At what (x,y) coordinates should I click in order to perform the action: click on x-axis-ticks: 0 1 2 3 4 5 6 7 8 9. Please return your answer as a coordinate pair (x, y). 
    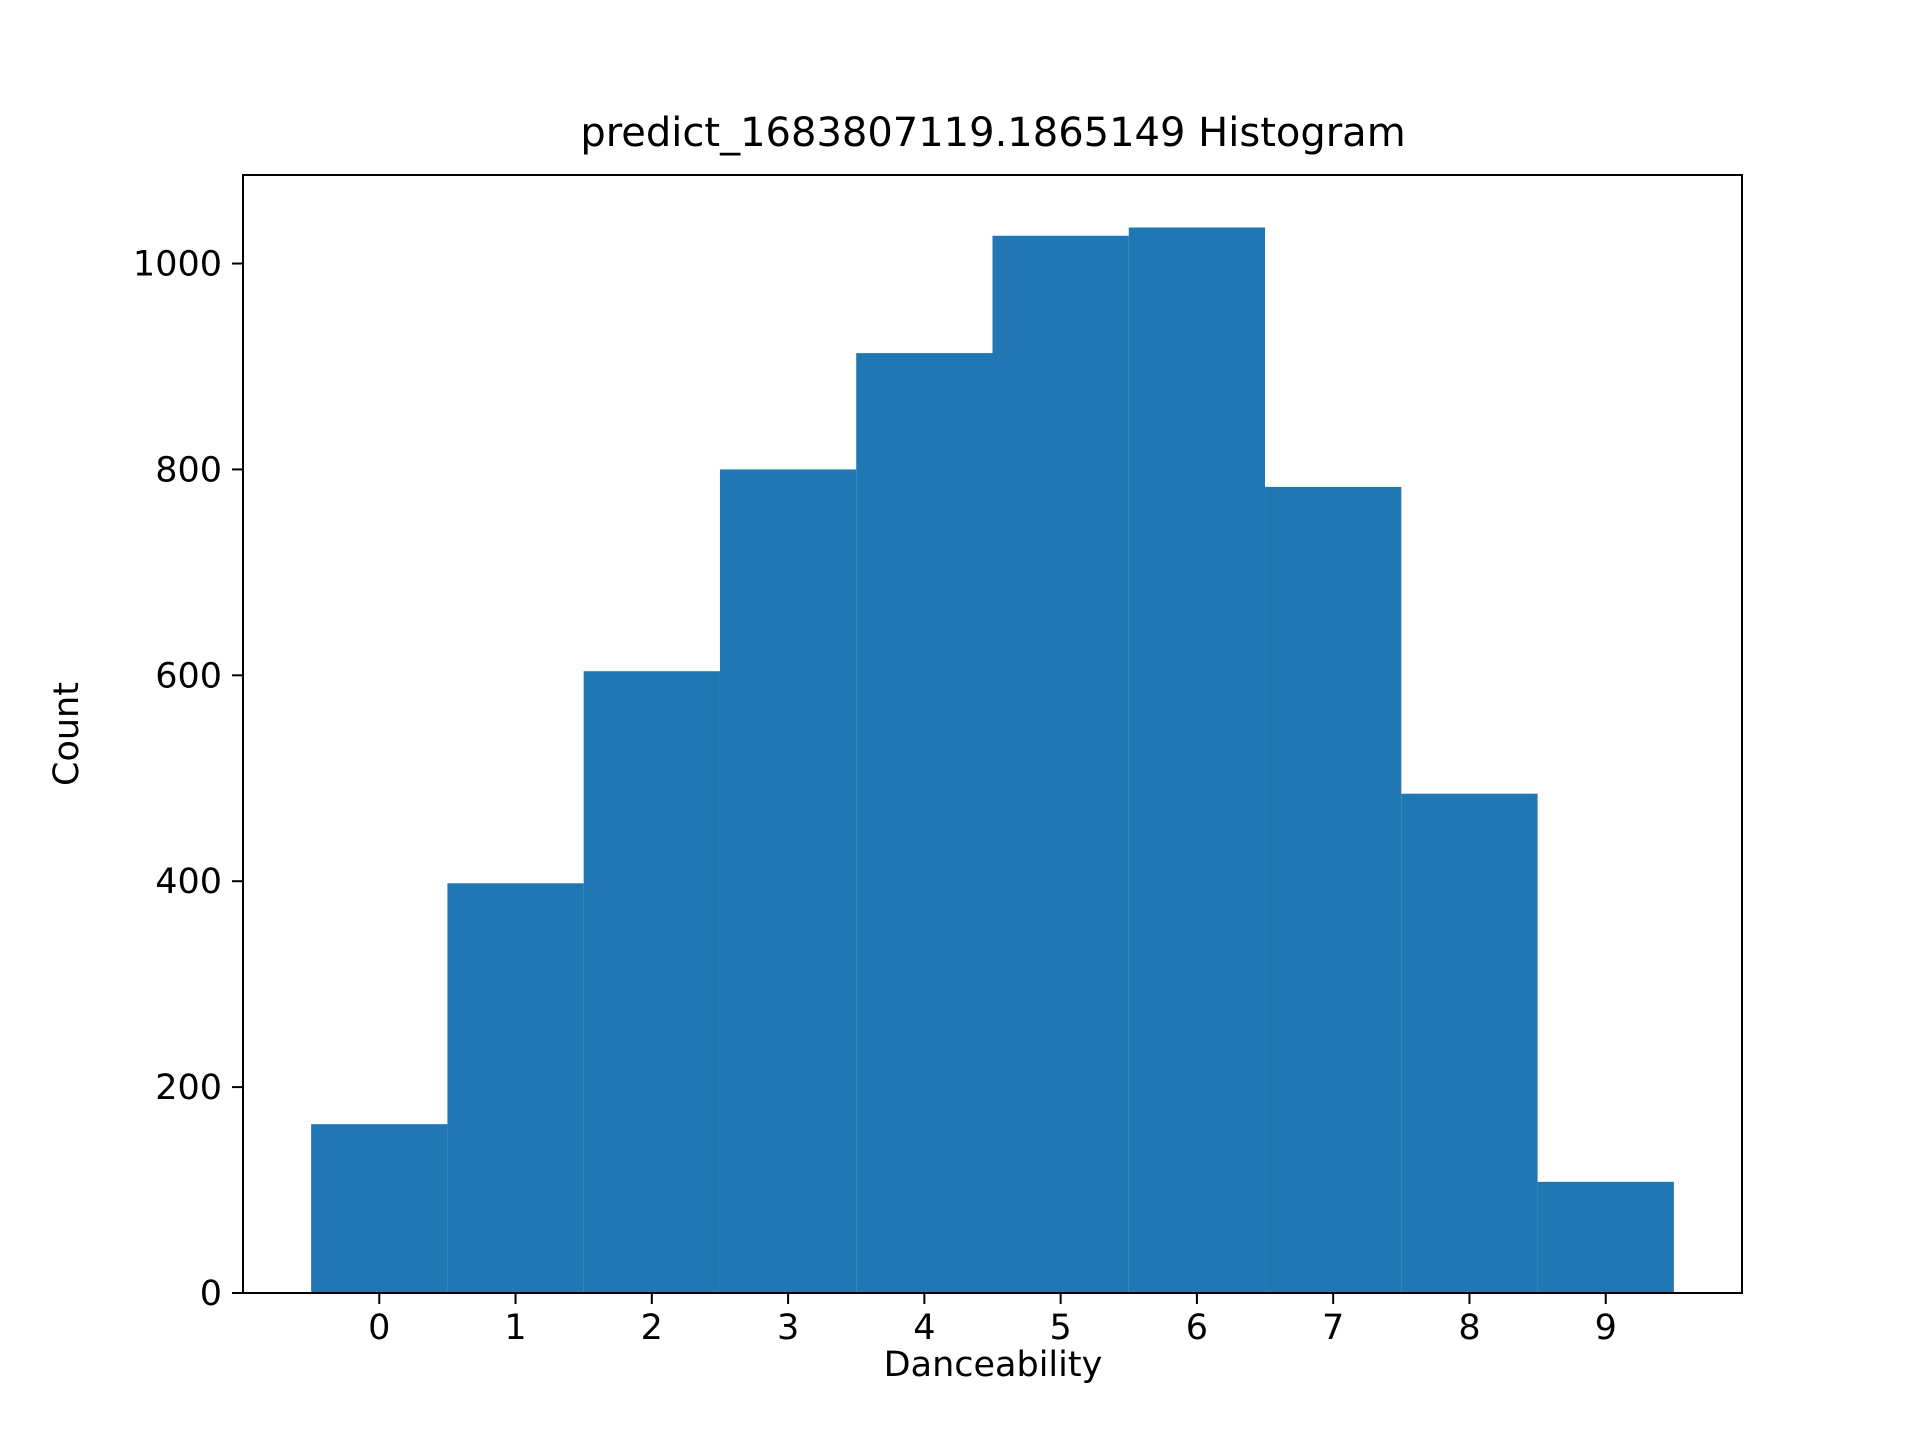
    Looking at the image, I should click on (992, 1320).